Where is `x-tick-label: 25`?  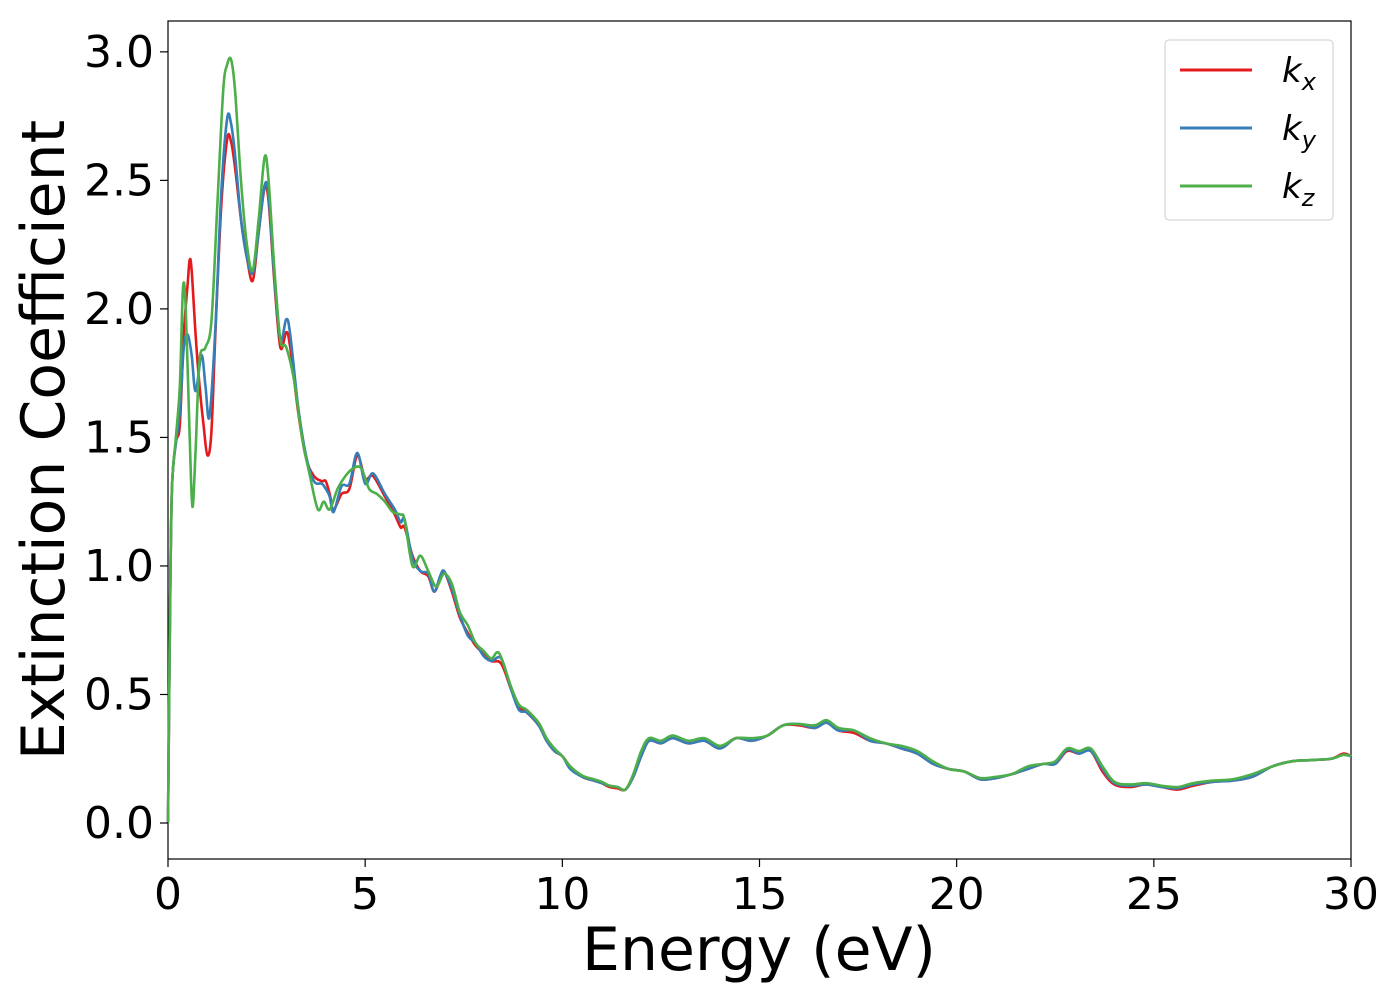
x-tick-label: 25 is located at coordinates (1154, 894).